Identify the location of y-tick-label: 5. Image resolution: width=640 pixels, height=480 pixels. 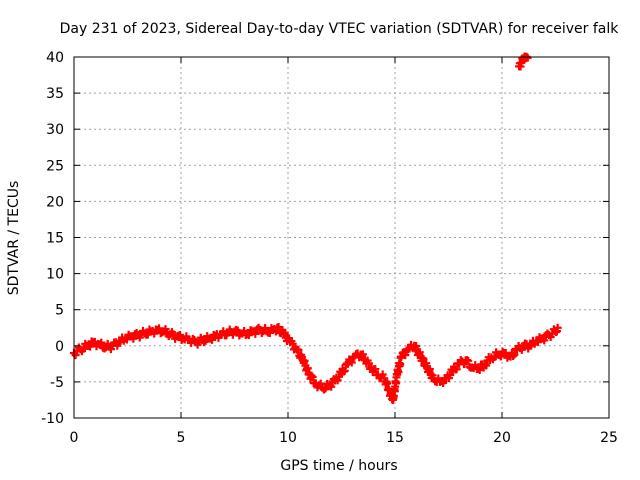
(59, 311).